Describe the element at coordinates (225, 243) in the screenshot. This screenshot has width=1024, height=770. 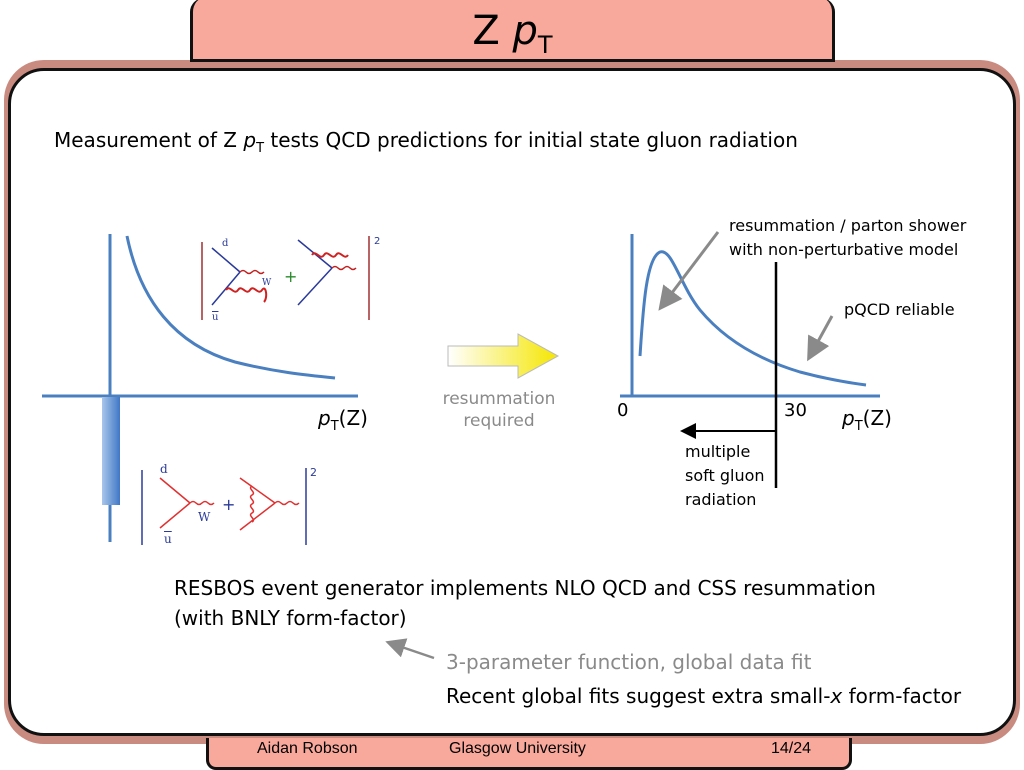
I see `feyn-top-d: d` at that location.